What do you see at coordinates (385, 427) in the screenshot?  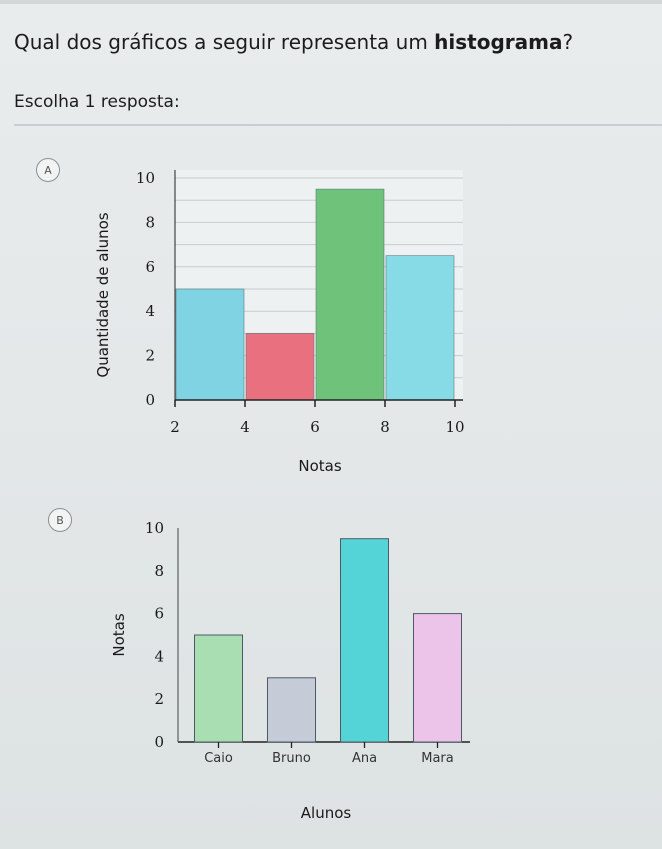 I see `chart-a-x-tick-label: 8` at bounding box center [385, 427].